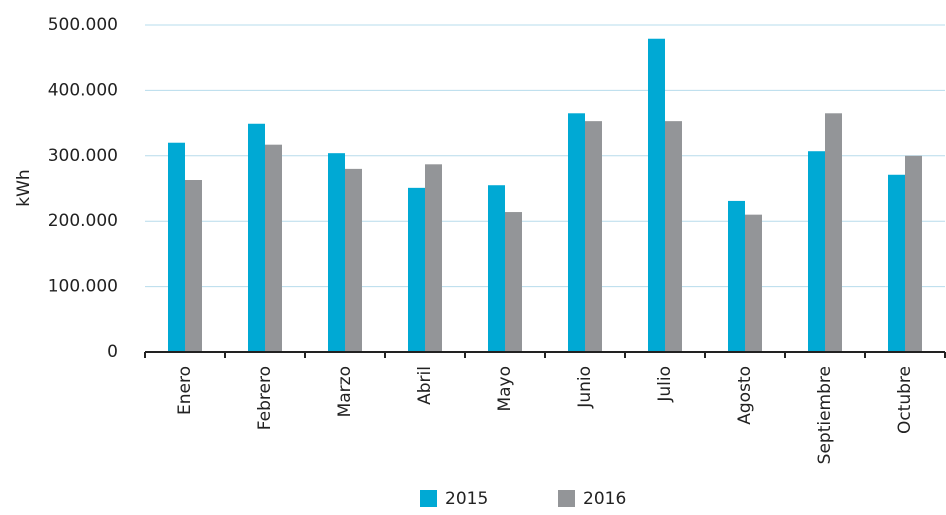 The width and height of the screenshot is (946, 515). Describe the element at coordinates (665, 384) in the screenshot. I see `x-tick-label: Julio` at that location.